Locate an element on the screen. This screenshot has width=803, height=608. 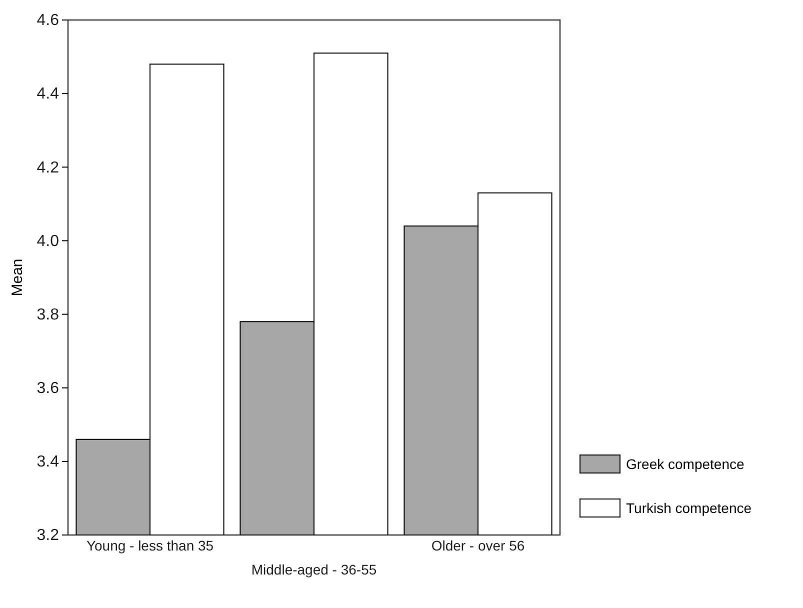
x-tick-label: Older - over 56 is located at coordinates (478, 546).